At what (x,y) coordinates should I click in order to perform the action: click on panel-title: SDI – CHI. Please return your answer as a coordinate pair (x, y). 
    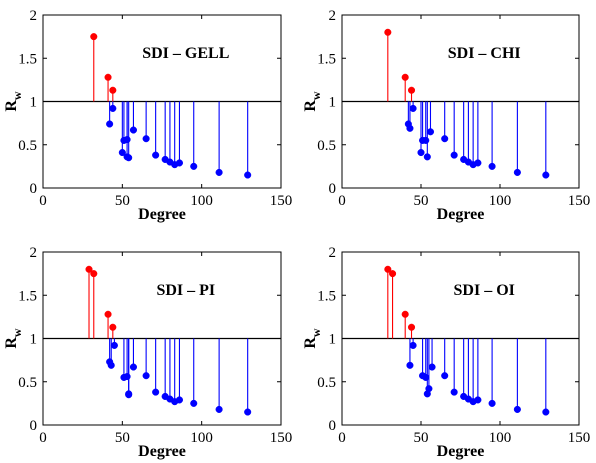
    Looking at the image, I should click on (484, 53).